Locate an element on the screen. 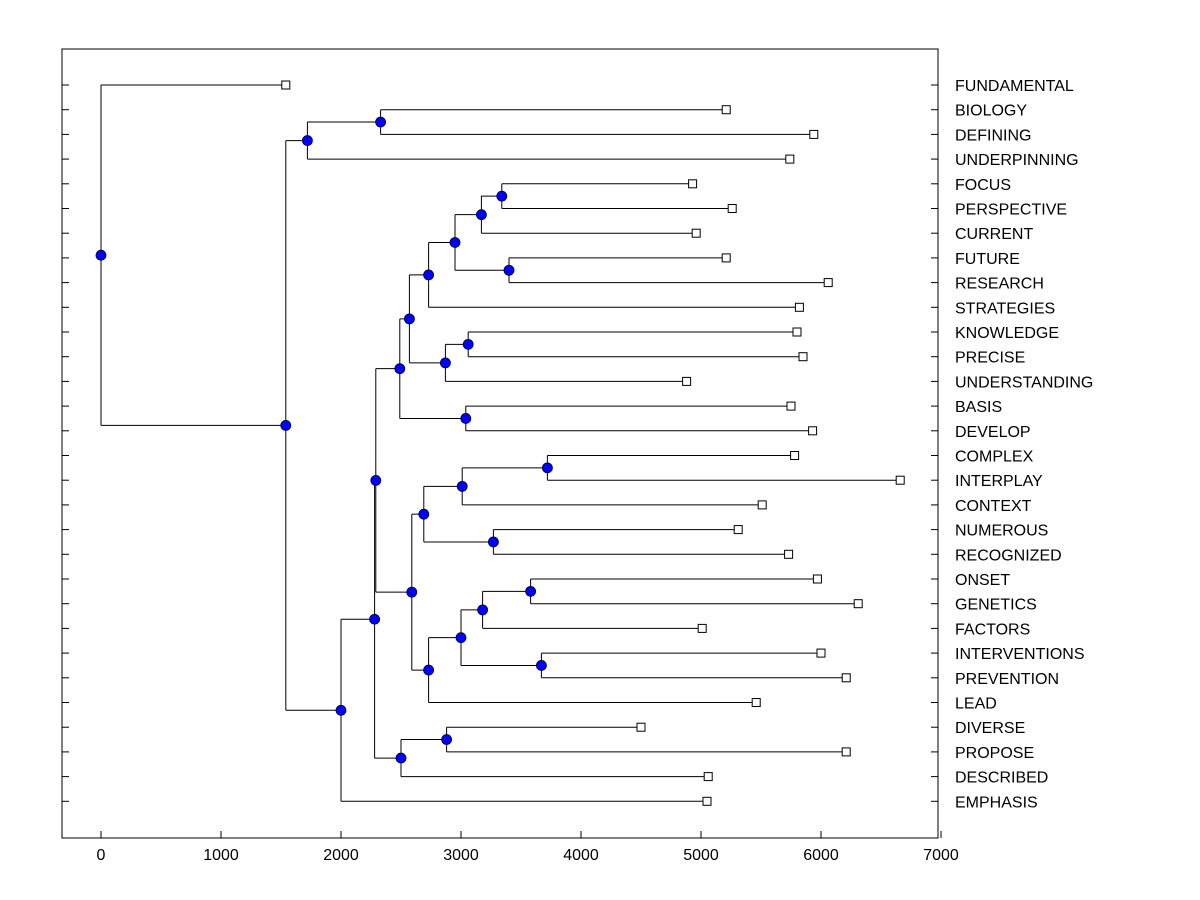 The height and width of the screenshot is (900, 1200). leaf-label: CURRENT is located at coordinates (994, 234).